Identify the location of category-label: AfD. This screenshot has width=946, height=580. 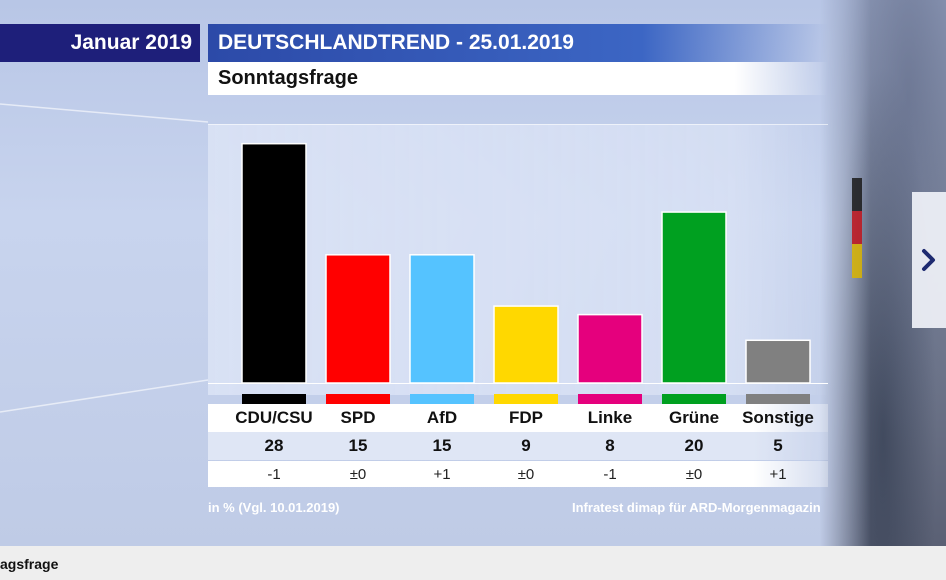
(442, 417).